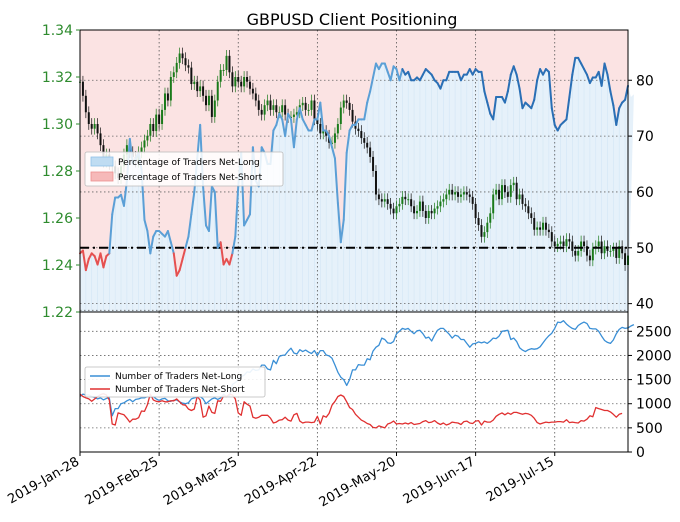 This screenshot has height=522, width=680. I want to click on right-axis-tick-label: 80, so click(645, 81).